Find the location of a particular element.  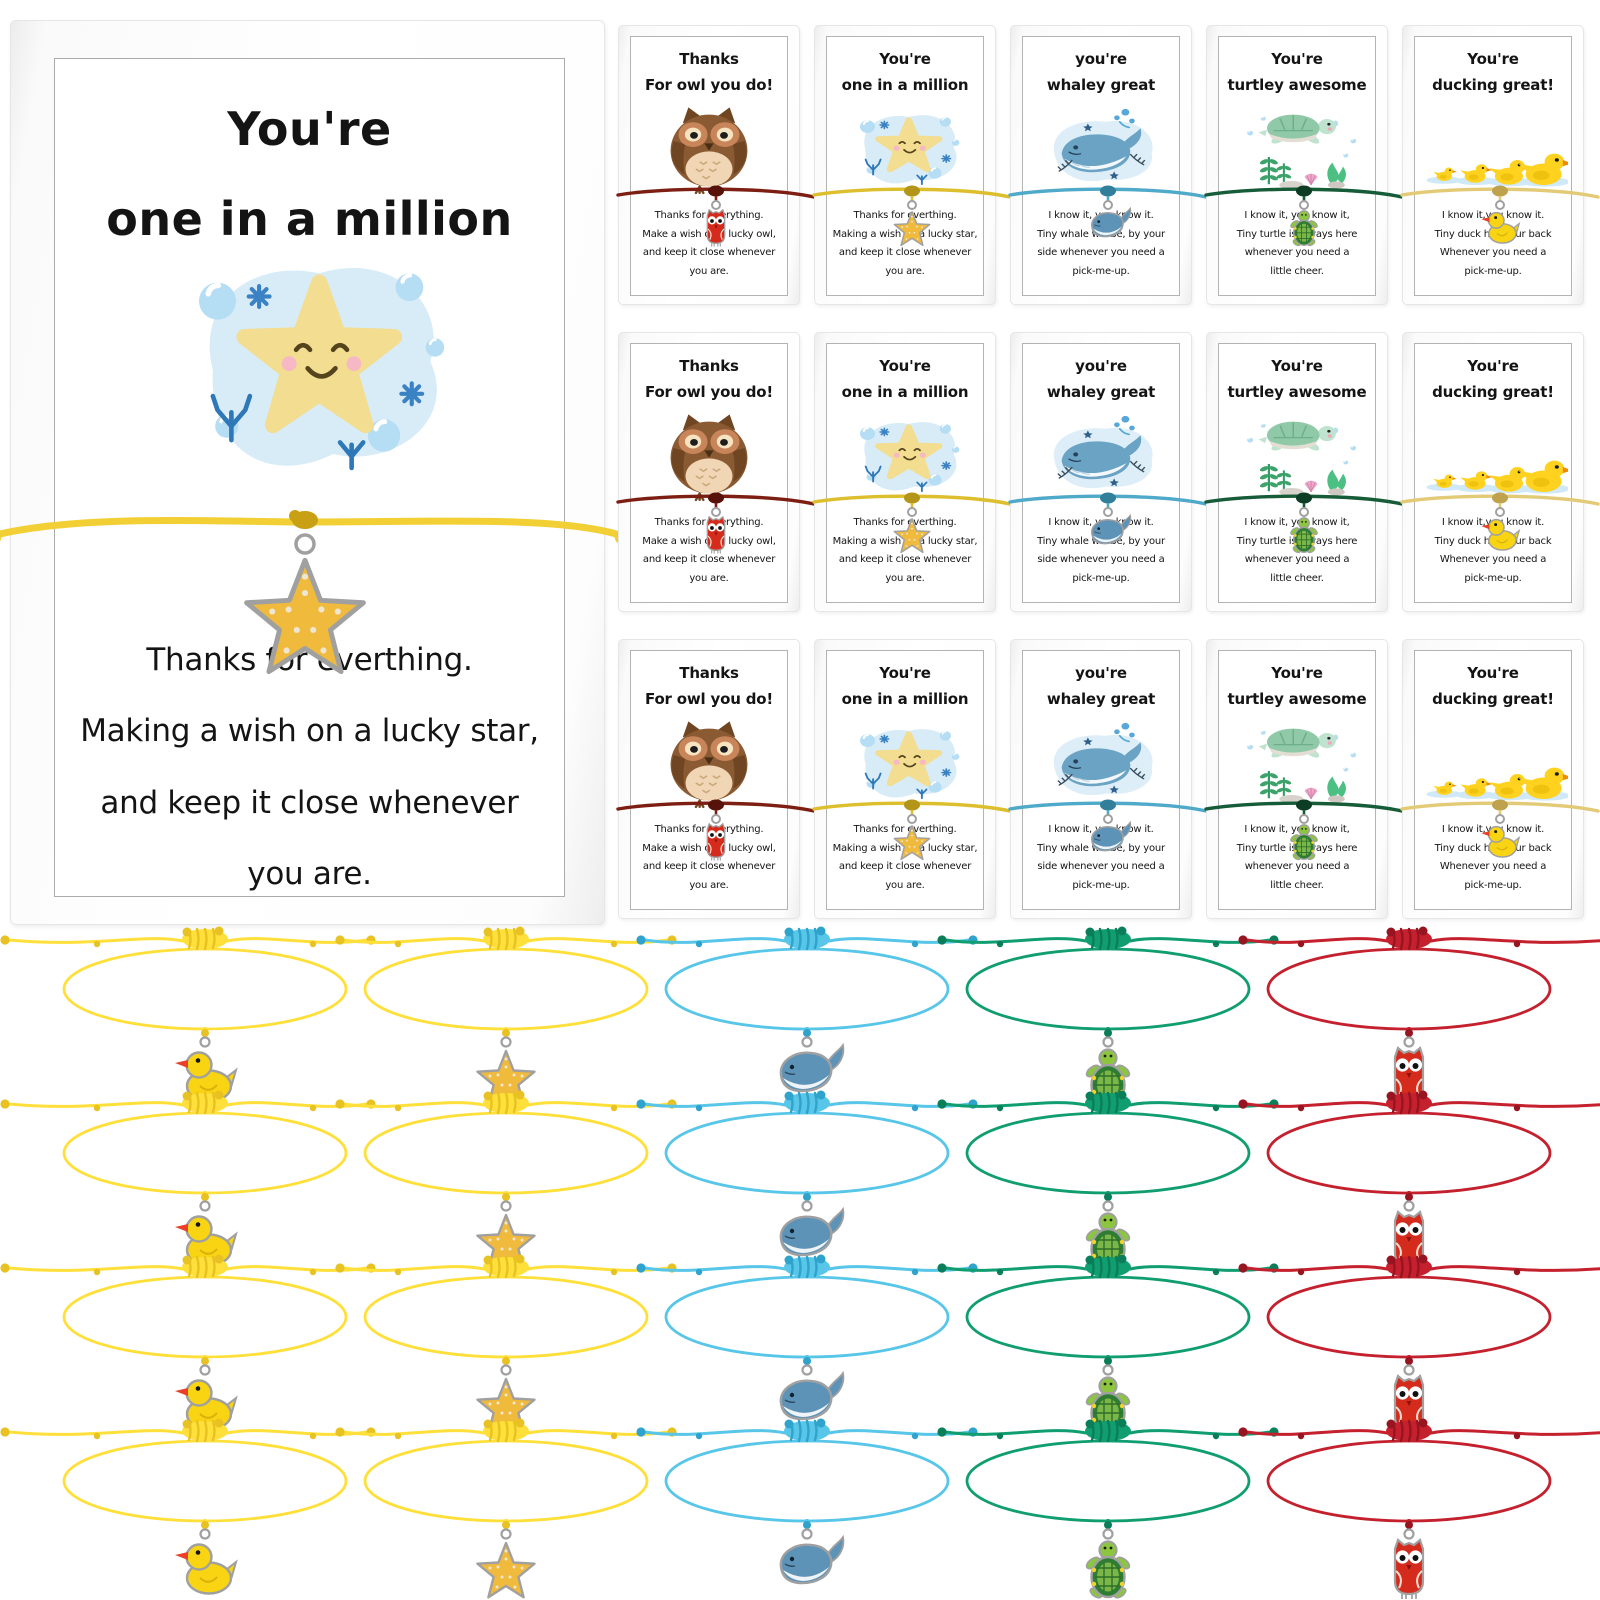

title-line2: ducking great! is located at coordinates (1493, 84).